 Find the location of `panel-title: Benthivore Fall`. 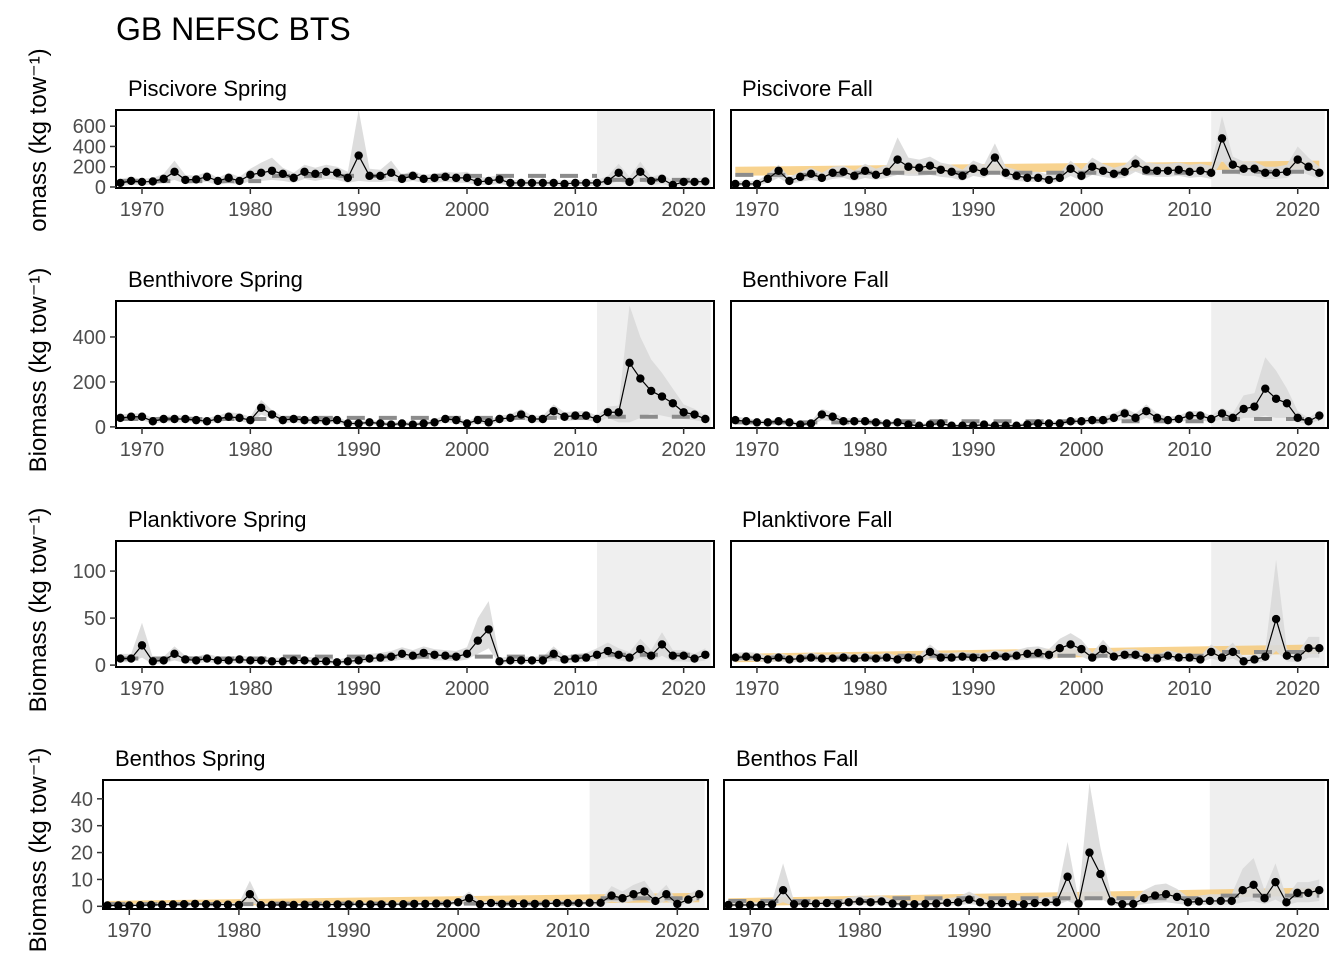

panel-title: Benthivore Fall is located at coordinates (815, 279).